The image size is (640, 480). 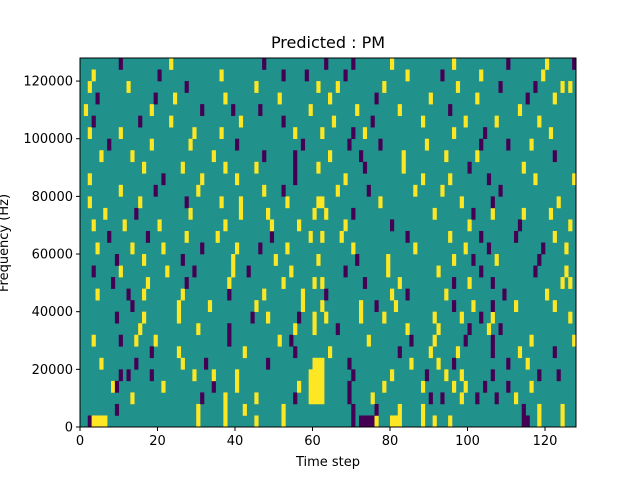 What do you see at coordinates (327, 462) in the screenshot?
I see `x-axis-label: Time step` at bounding box center [327, 462].